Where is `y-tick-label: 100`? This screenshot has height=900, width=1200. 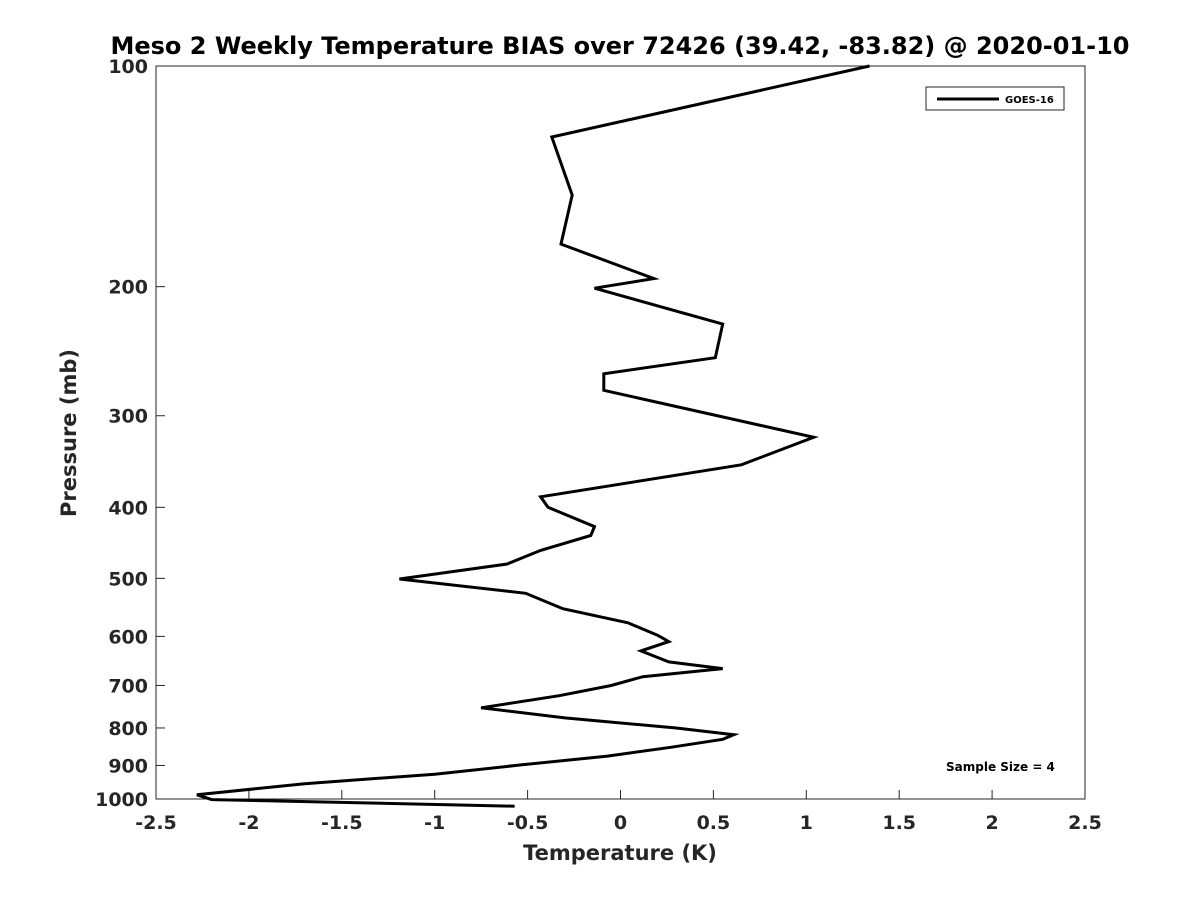
y-tick-label: 100 is located at coordinates (128, 67).